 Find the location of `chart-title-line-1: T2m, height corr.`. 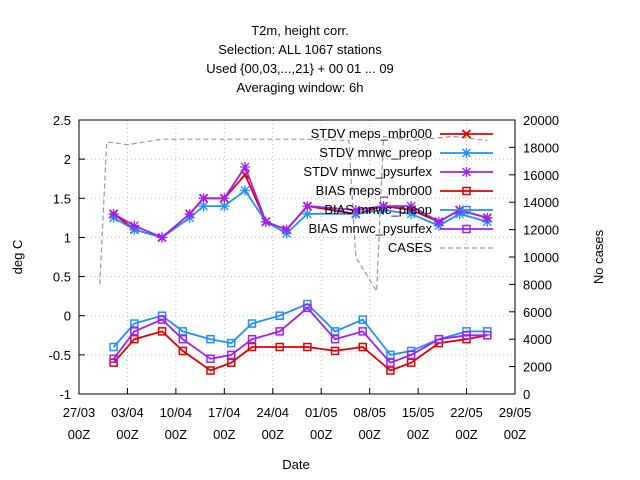

chart-title-line-1: T2m, height corr. is located at coordinates (300, 30).